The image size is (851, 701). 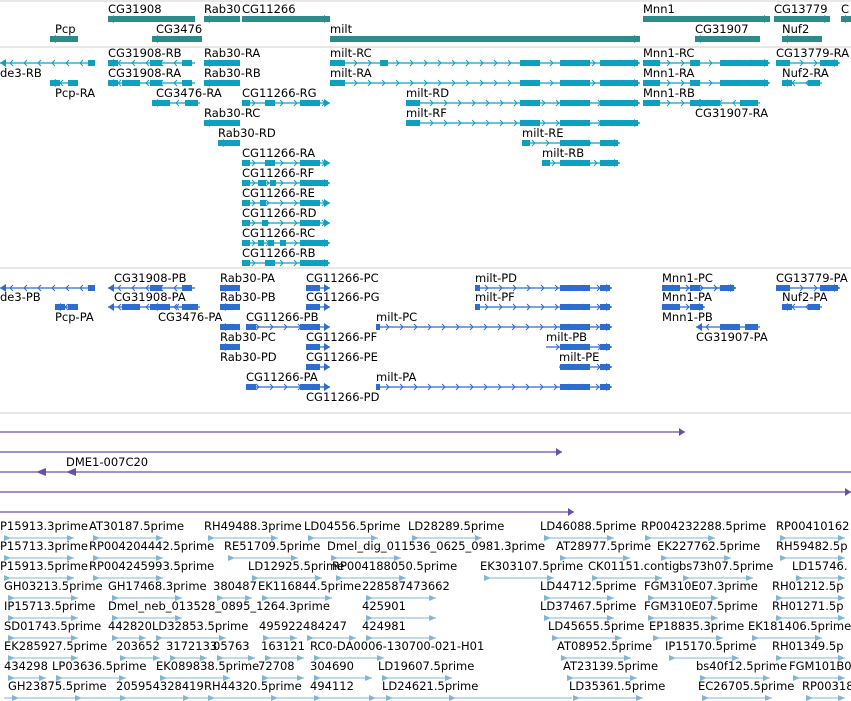 What do you see at coordinates (581, 156) in the screenshot?
I see `transcript-milt-rb: milt-RB` at bounding box center [581, 156].